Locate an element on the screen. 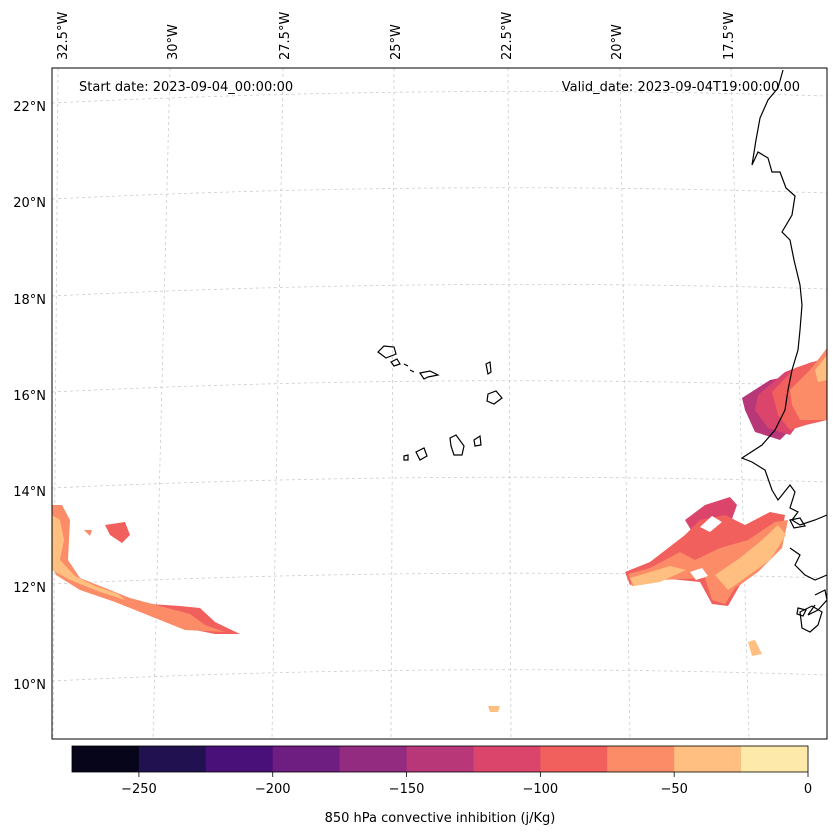 This screenshot has width=837, height=836. lat-label: 12°N is located at coordinates (29, 588).